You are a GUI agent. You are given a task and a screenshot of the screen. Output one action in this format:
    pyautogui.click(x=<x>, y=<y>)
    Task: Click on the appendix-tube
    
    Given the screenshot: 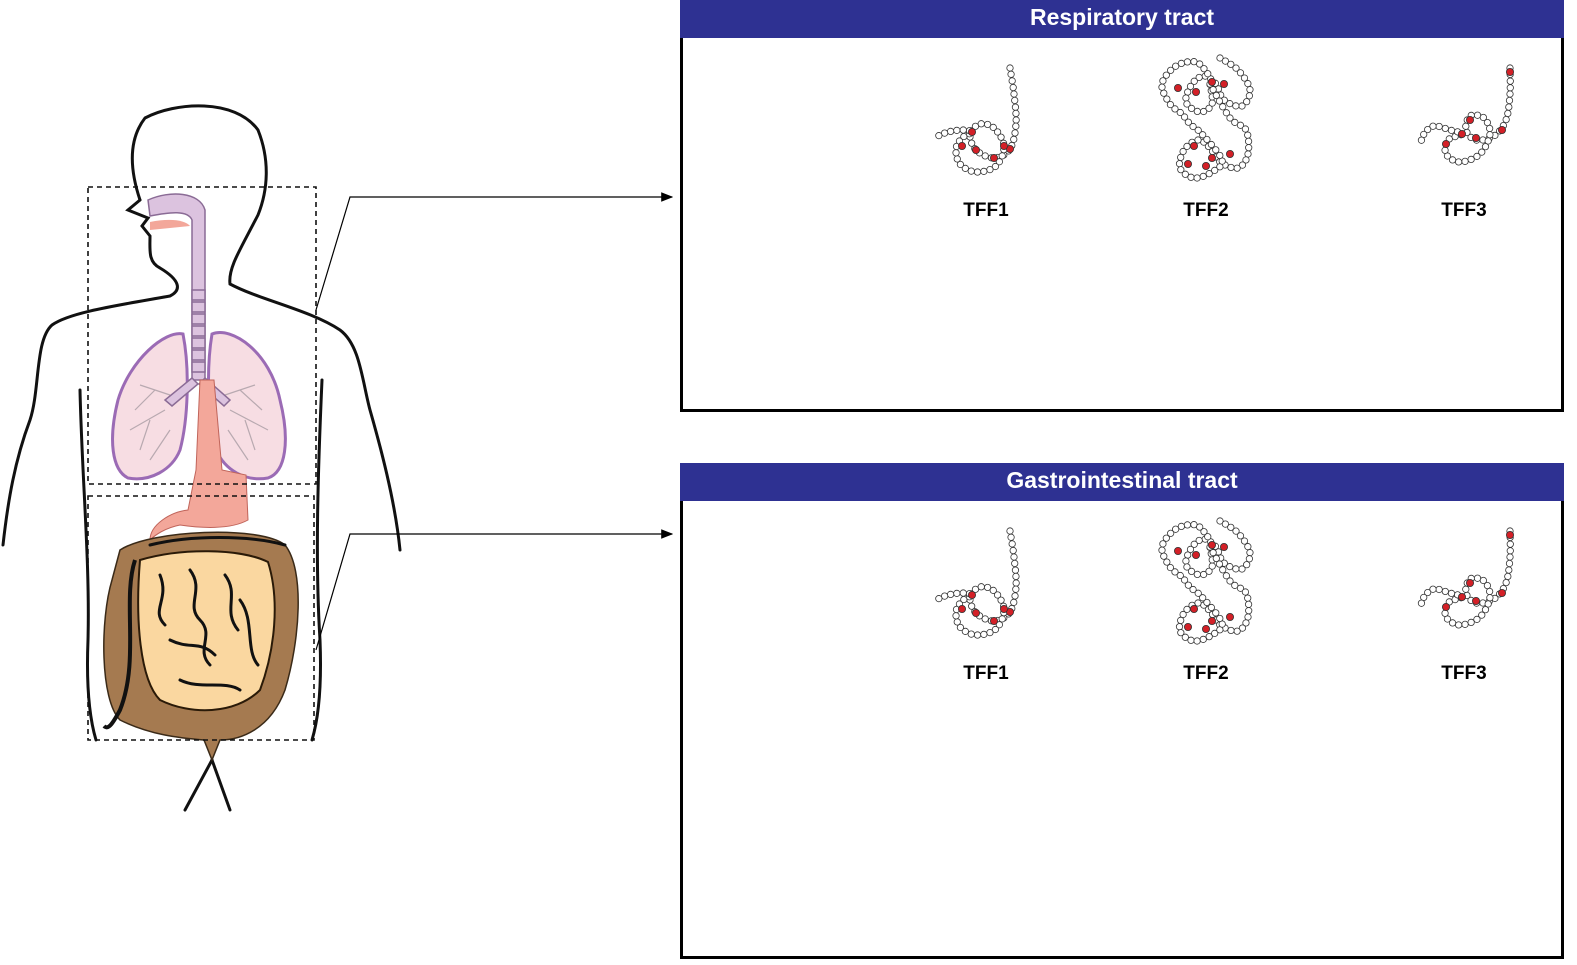 What is the action you would take?
    pyautogui.click(x=119, y=644)
    